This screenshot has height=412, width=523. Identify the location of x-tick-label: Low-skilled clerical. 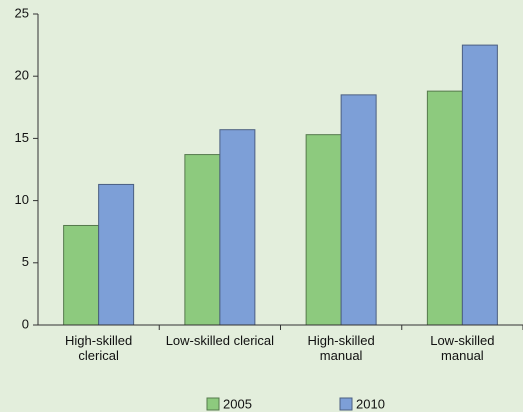
(220, 340).